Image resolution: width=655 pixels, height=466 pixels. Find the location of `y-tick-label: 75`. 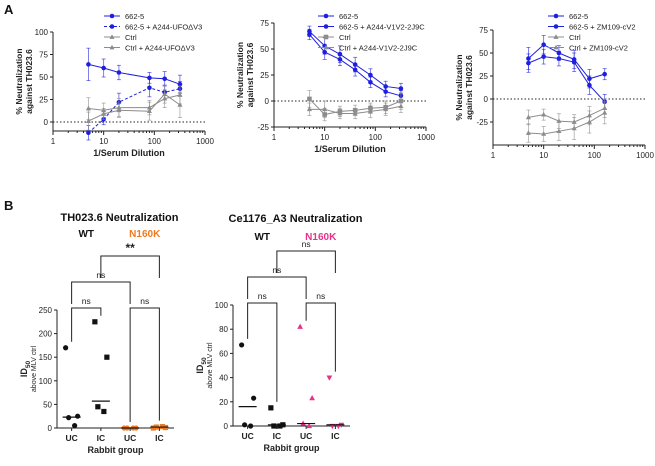

y-tick-label: 75 is located at coordinates (483, 30).